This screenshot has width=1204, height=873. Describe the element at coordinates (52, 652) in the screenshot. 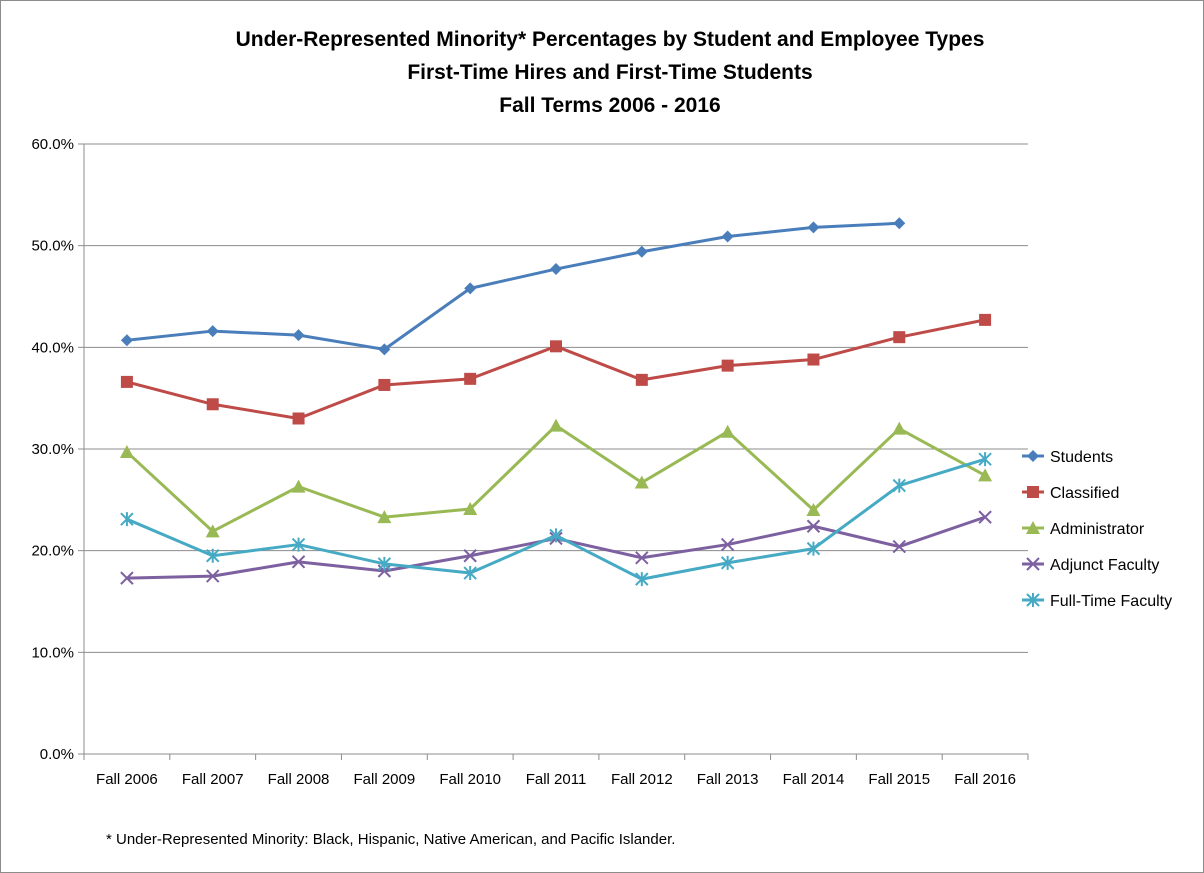

I see `y-tick-label: 10.0%` at that location.